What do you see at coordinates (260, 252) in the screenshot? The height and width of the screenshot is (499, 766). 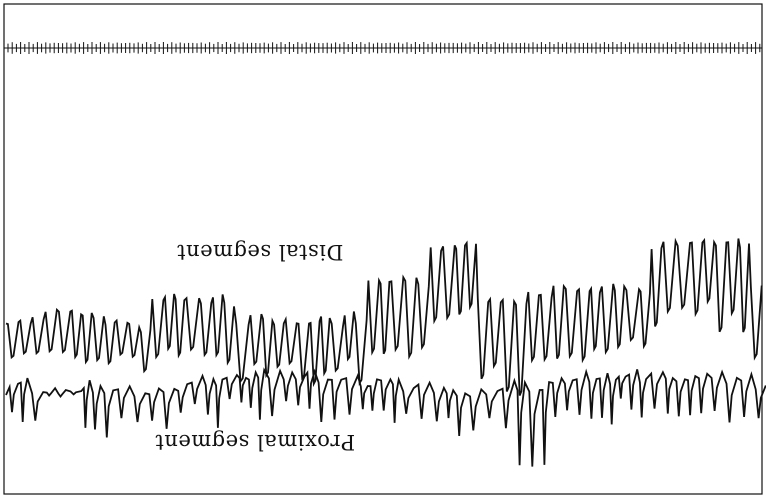 I see `distal-segment-label: Distal segment` at bounding box center [260, 252].